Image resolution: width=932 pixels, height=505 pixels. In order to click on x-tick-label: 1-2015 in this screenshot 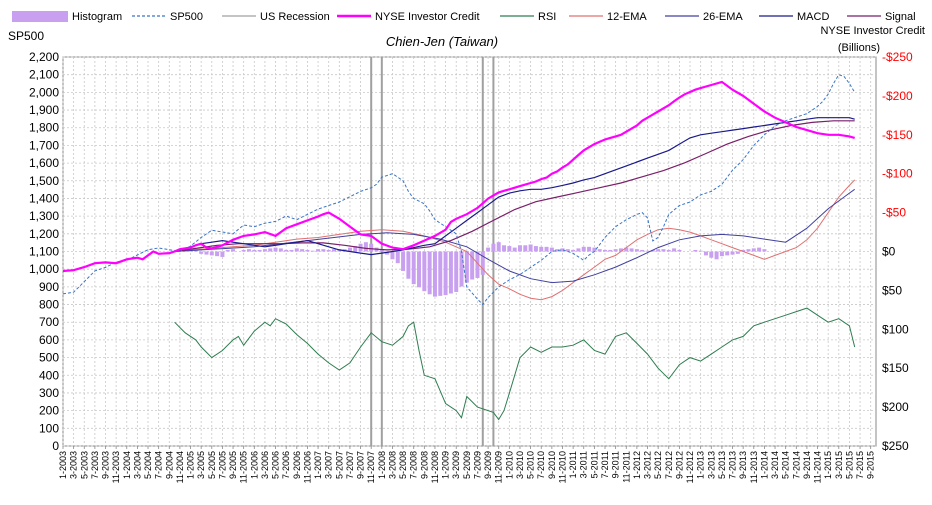, I will do `click(828, 465)`.